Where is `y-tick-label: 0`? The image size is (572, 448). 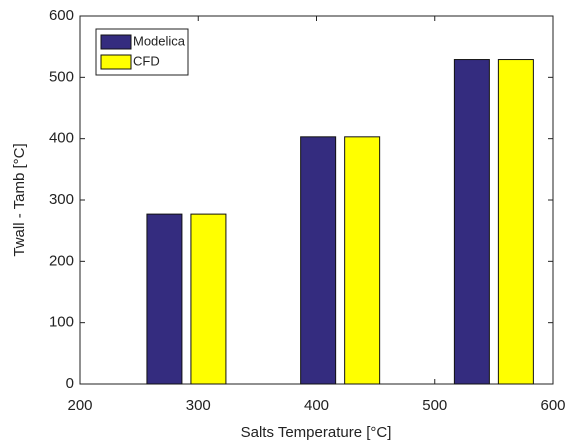
y-tick-label: 0 is located at coordinates (70, 383).